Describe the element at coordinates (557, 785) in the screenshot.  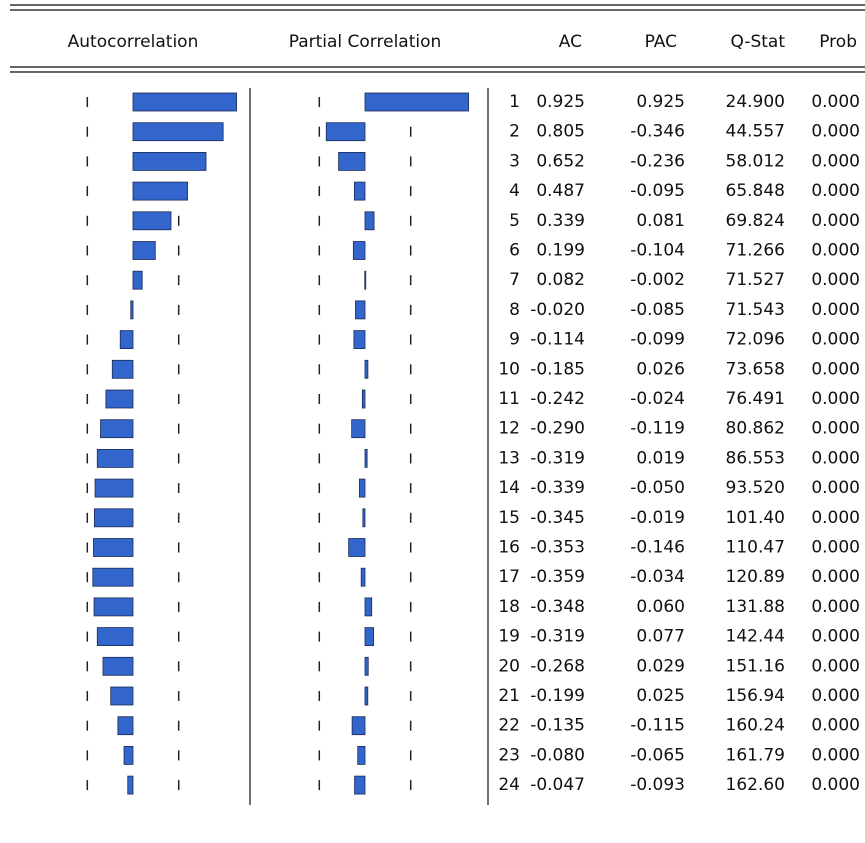
I see `ac-value: -0.047` at that location.